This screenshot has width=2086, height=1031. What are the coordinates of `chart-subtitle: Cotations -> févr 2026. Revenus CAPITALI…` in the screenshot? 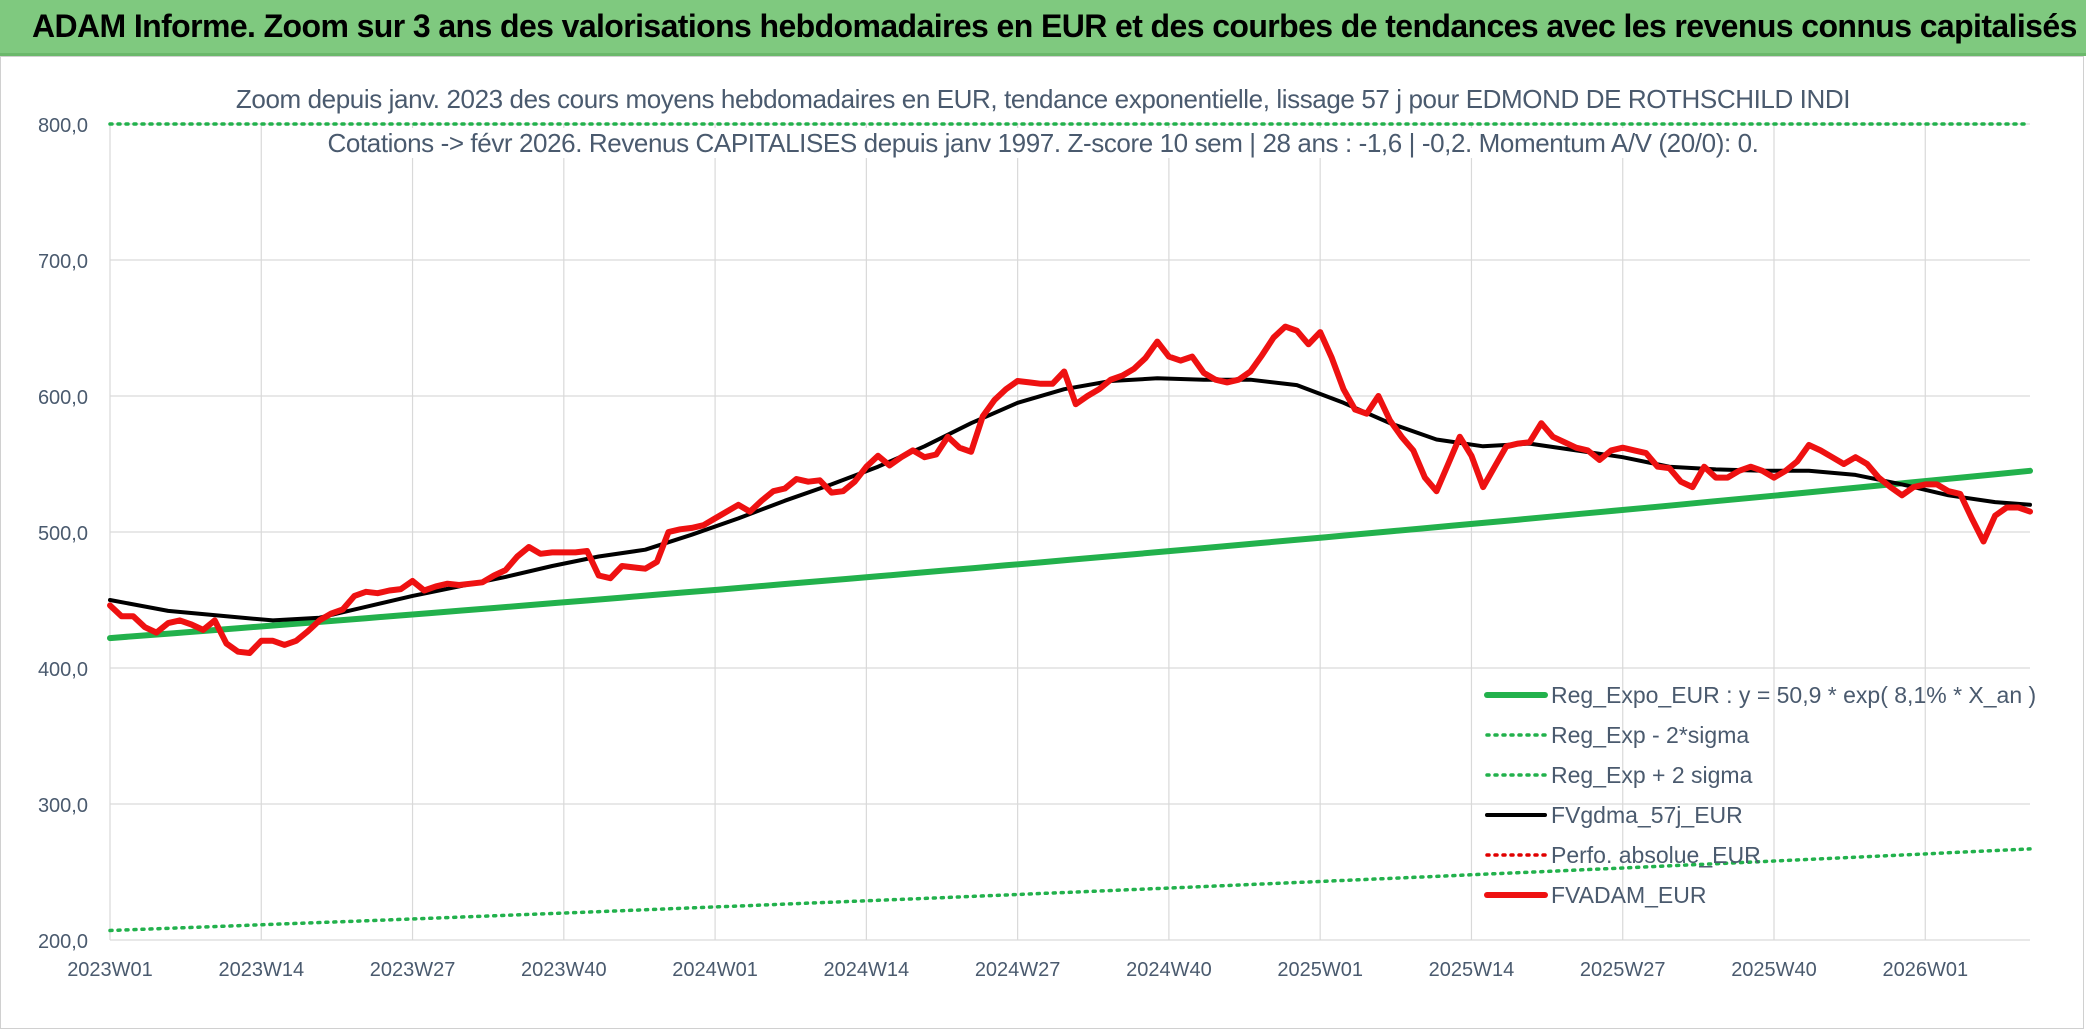 It's located at (1043, 143).